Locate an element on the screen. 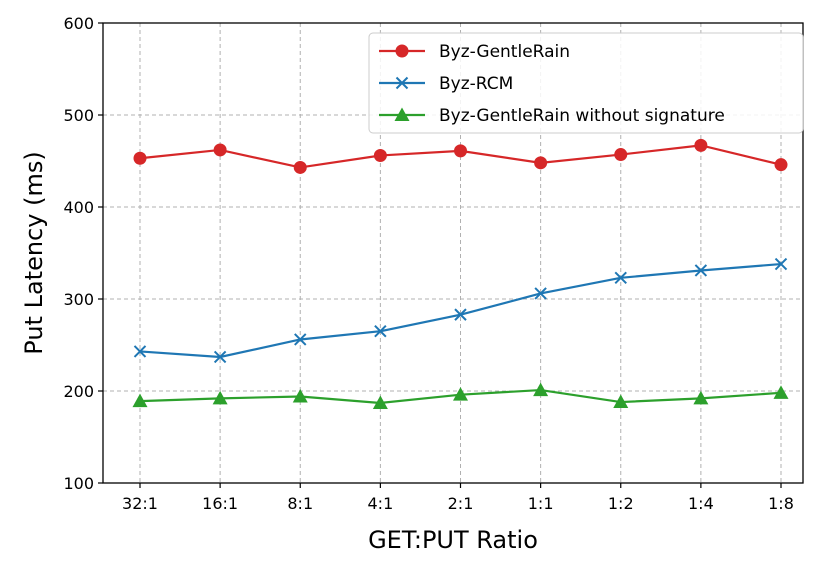  legend-label: Byz-GentleRain without signature is located at coordinates (582, 116).